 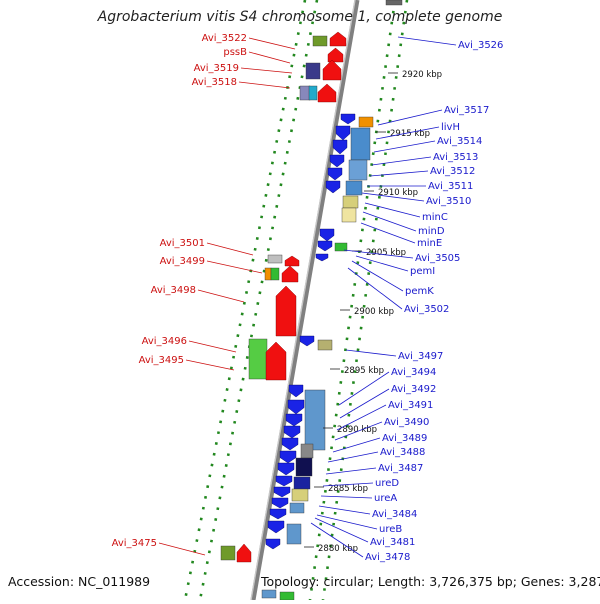 I want to click on gene-label-left-9: Avi_3475, so click(x=134, y=543).